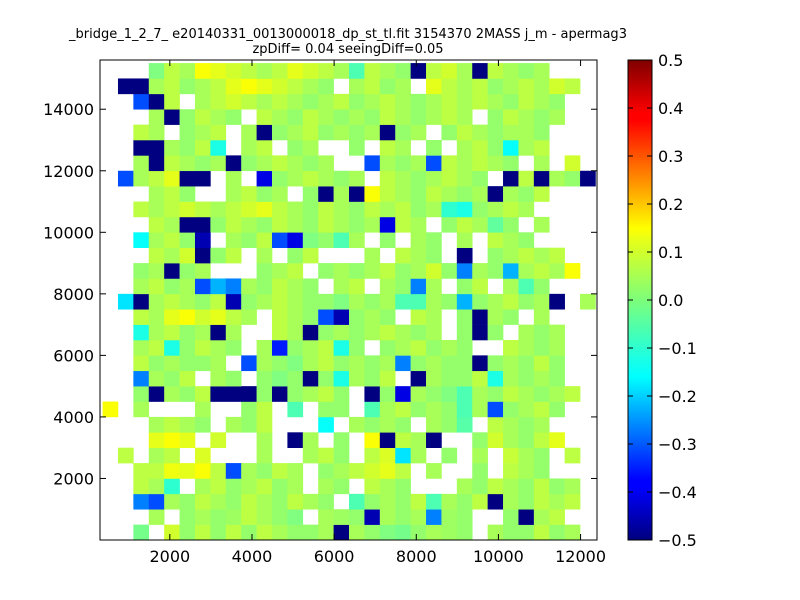 The height and width of the screenshot is (600, 800). What do you see at coordinates (416, 556) in the screenshot?
I see `x-tick-label: 8000` at bounding box center [416, 556].